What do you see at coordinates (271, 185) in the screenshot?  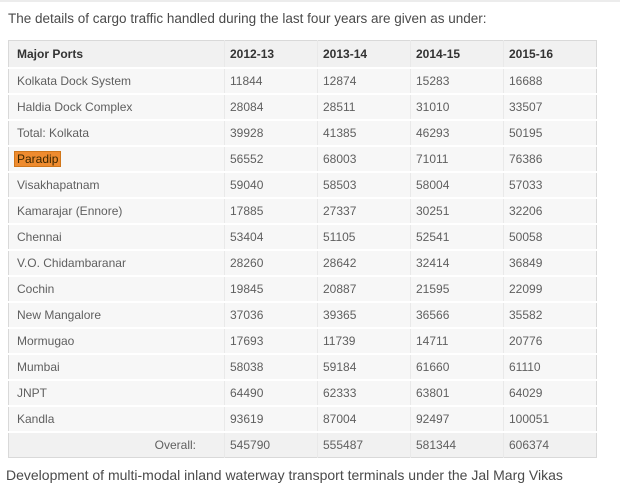 I see `traffic-value-cell: 59040` at bounding box center [271, 185].